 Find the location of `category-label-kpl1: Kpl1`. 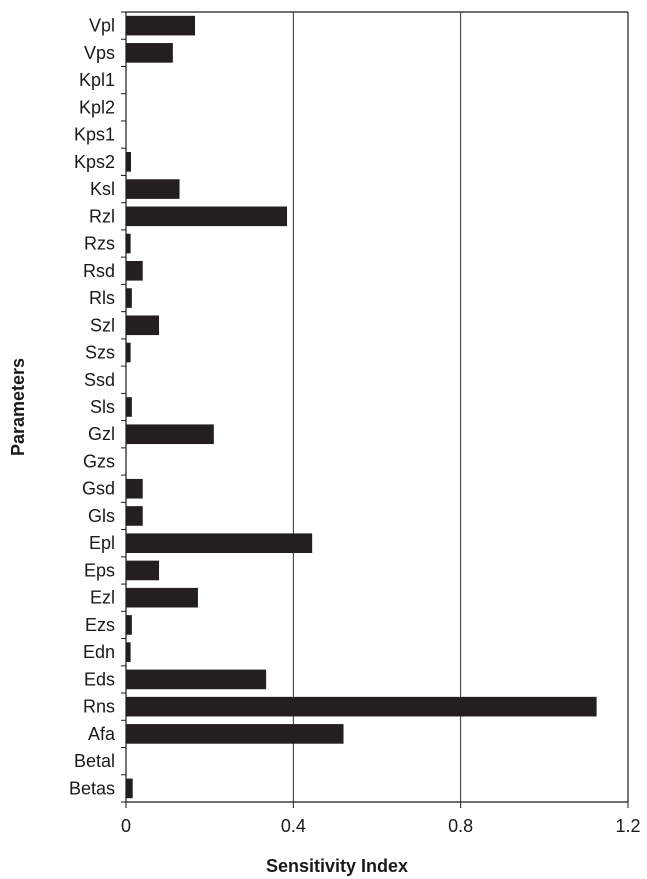

category-label-kpl1: Kpl1 is located at coordinates (97, 80).